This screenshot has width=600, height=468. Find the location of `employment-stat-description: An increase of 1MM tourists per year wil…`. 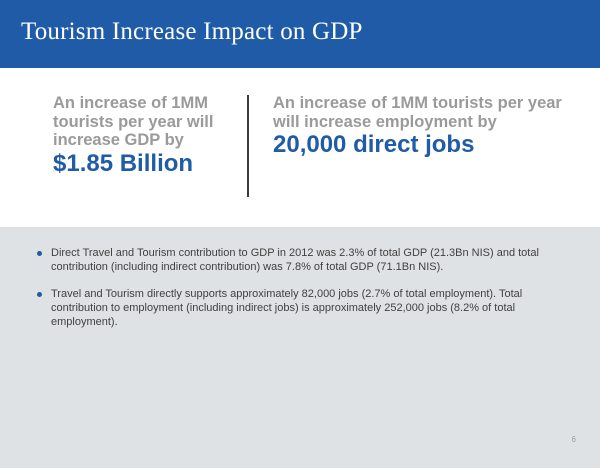

employment-stat-description: An increase of 1MM tourists per year wil… is located at coordinates (417, 112).